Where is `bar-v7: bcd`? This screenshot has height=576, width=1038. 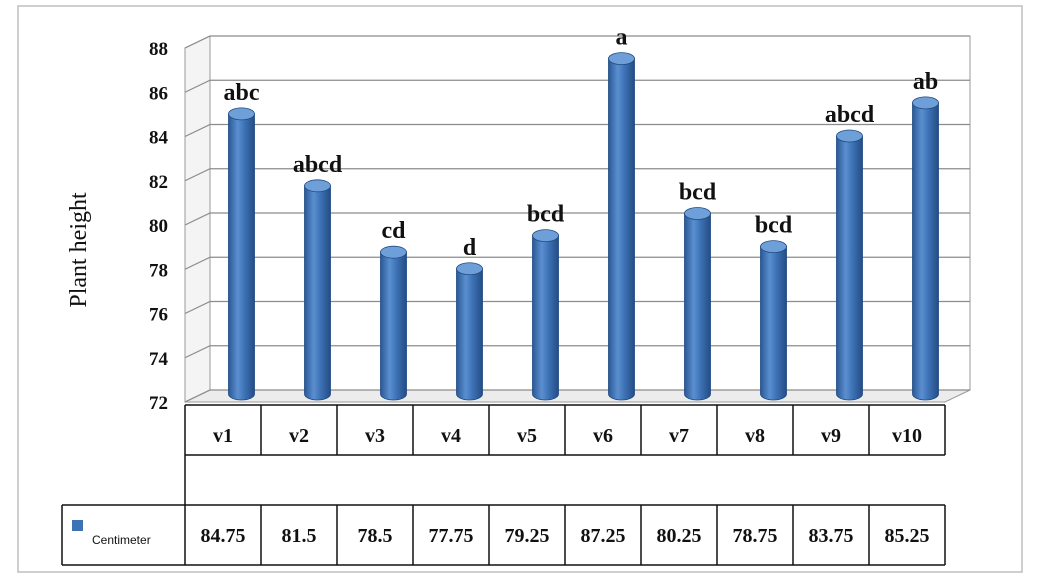 bar-v7: bcd is located at coordinates (698, 290).